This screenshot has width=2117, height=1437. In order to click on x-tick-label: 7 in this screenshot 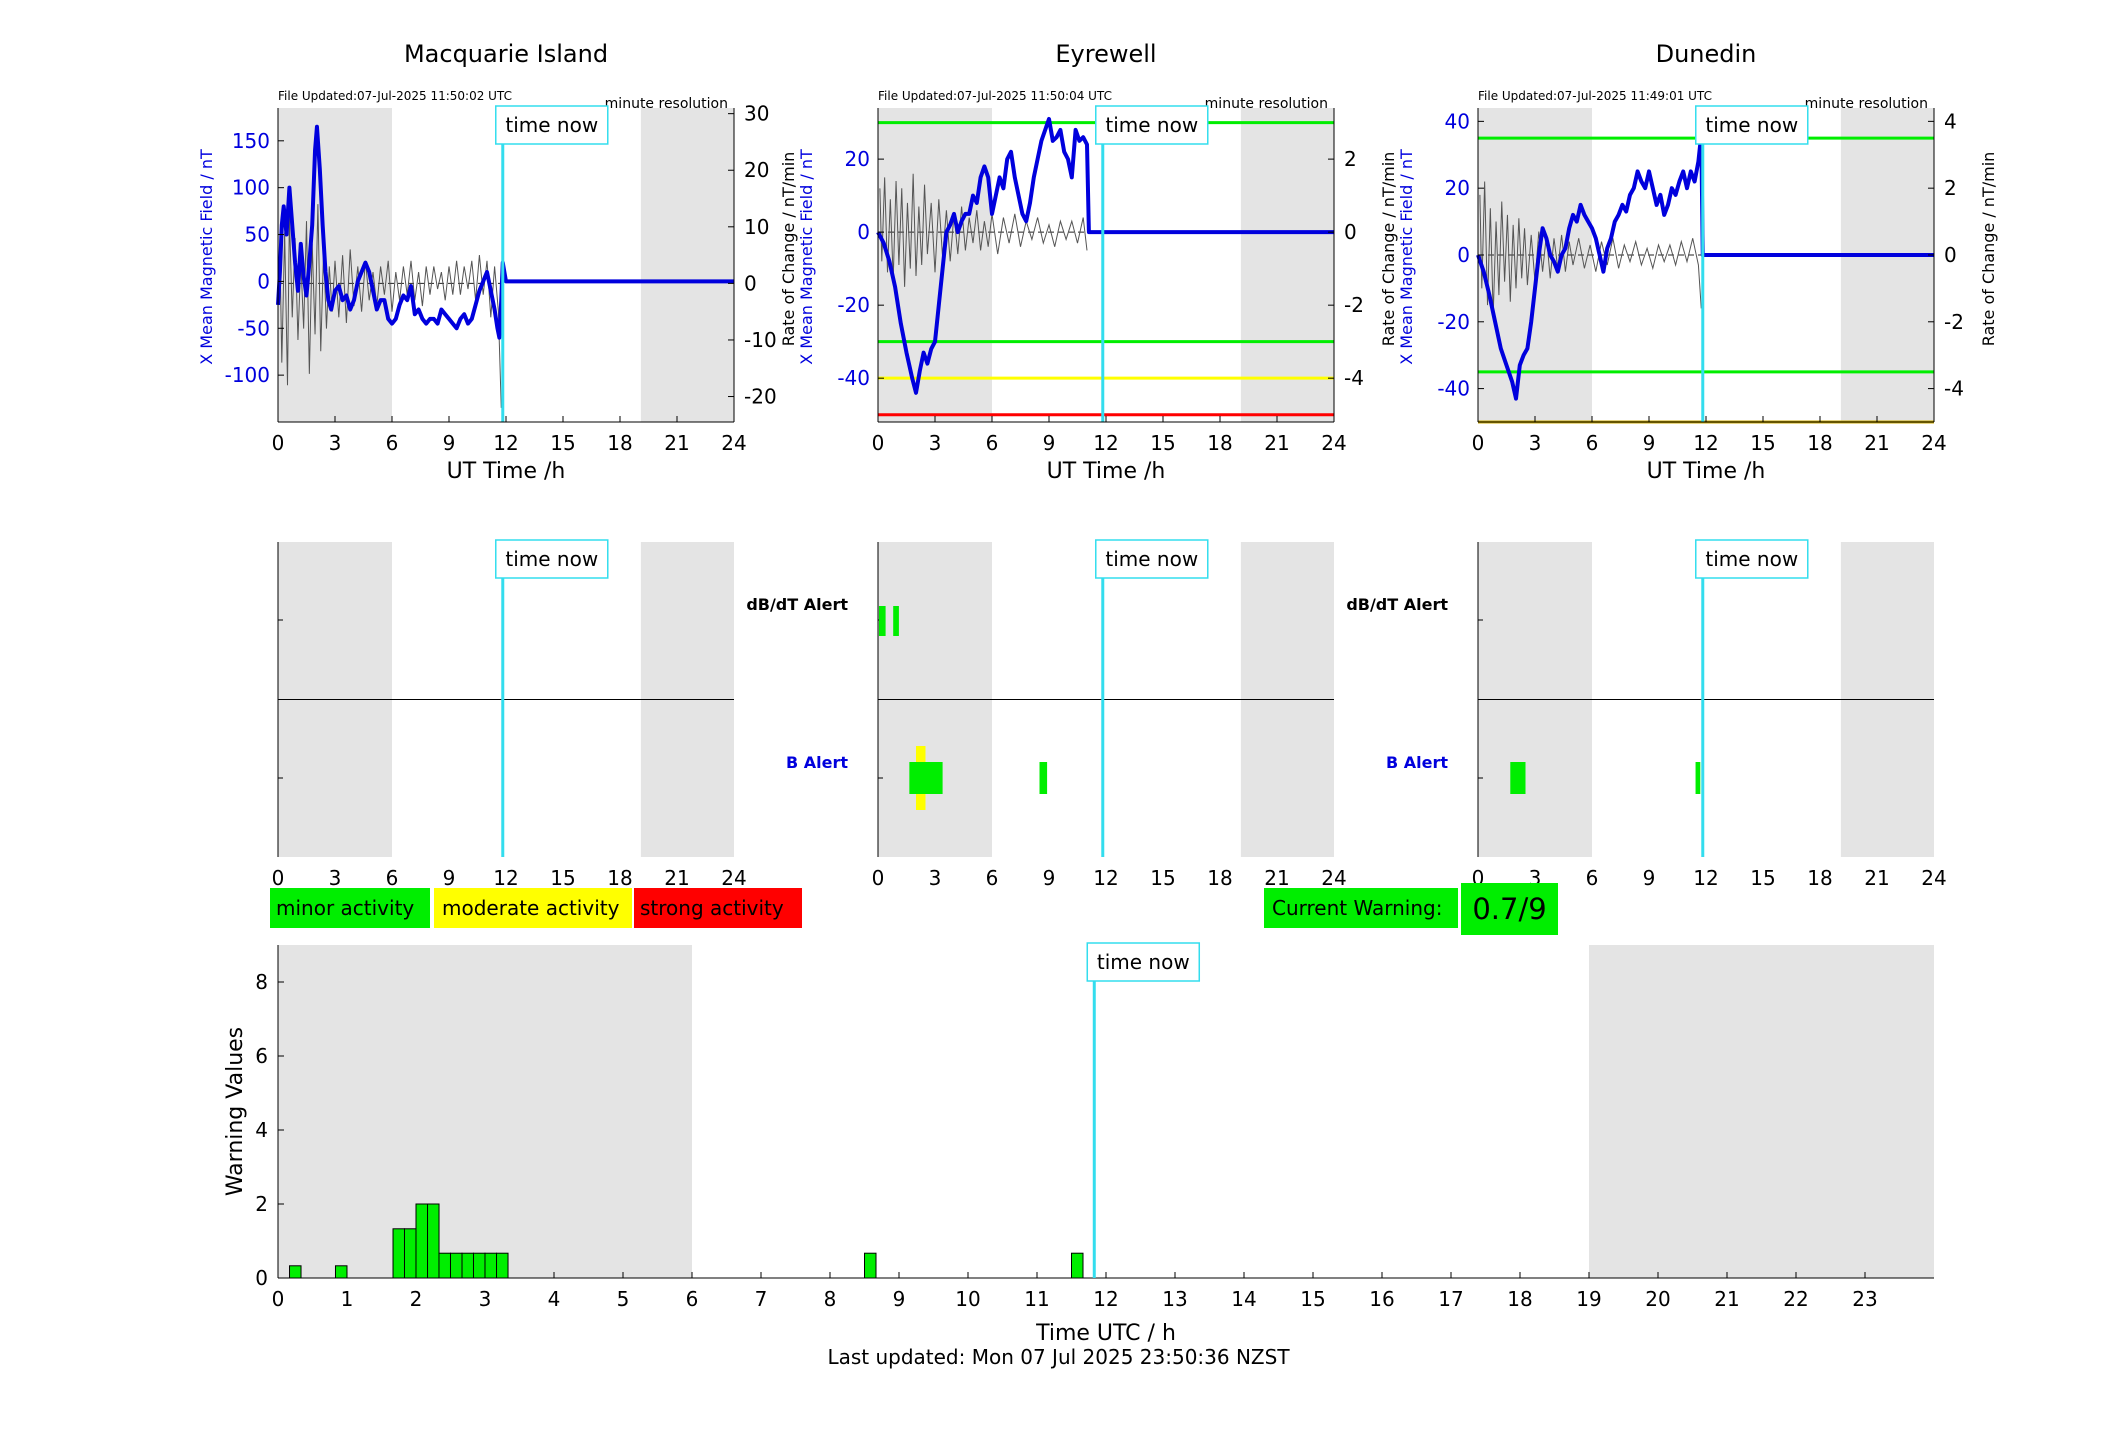, I will do `click(761, 1299)`.